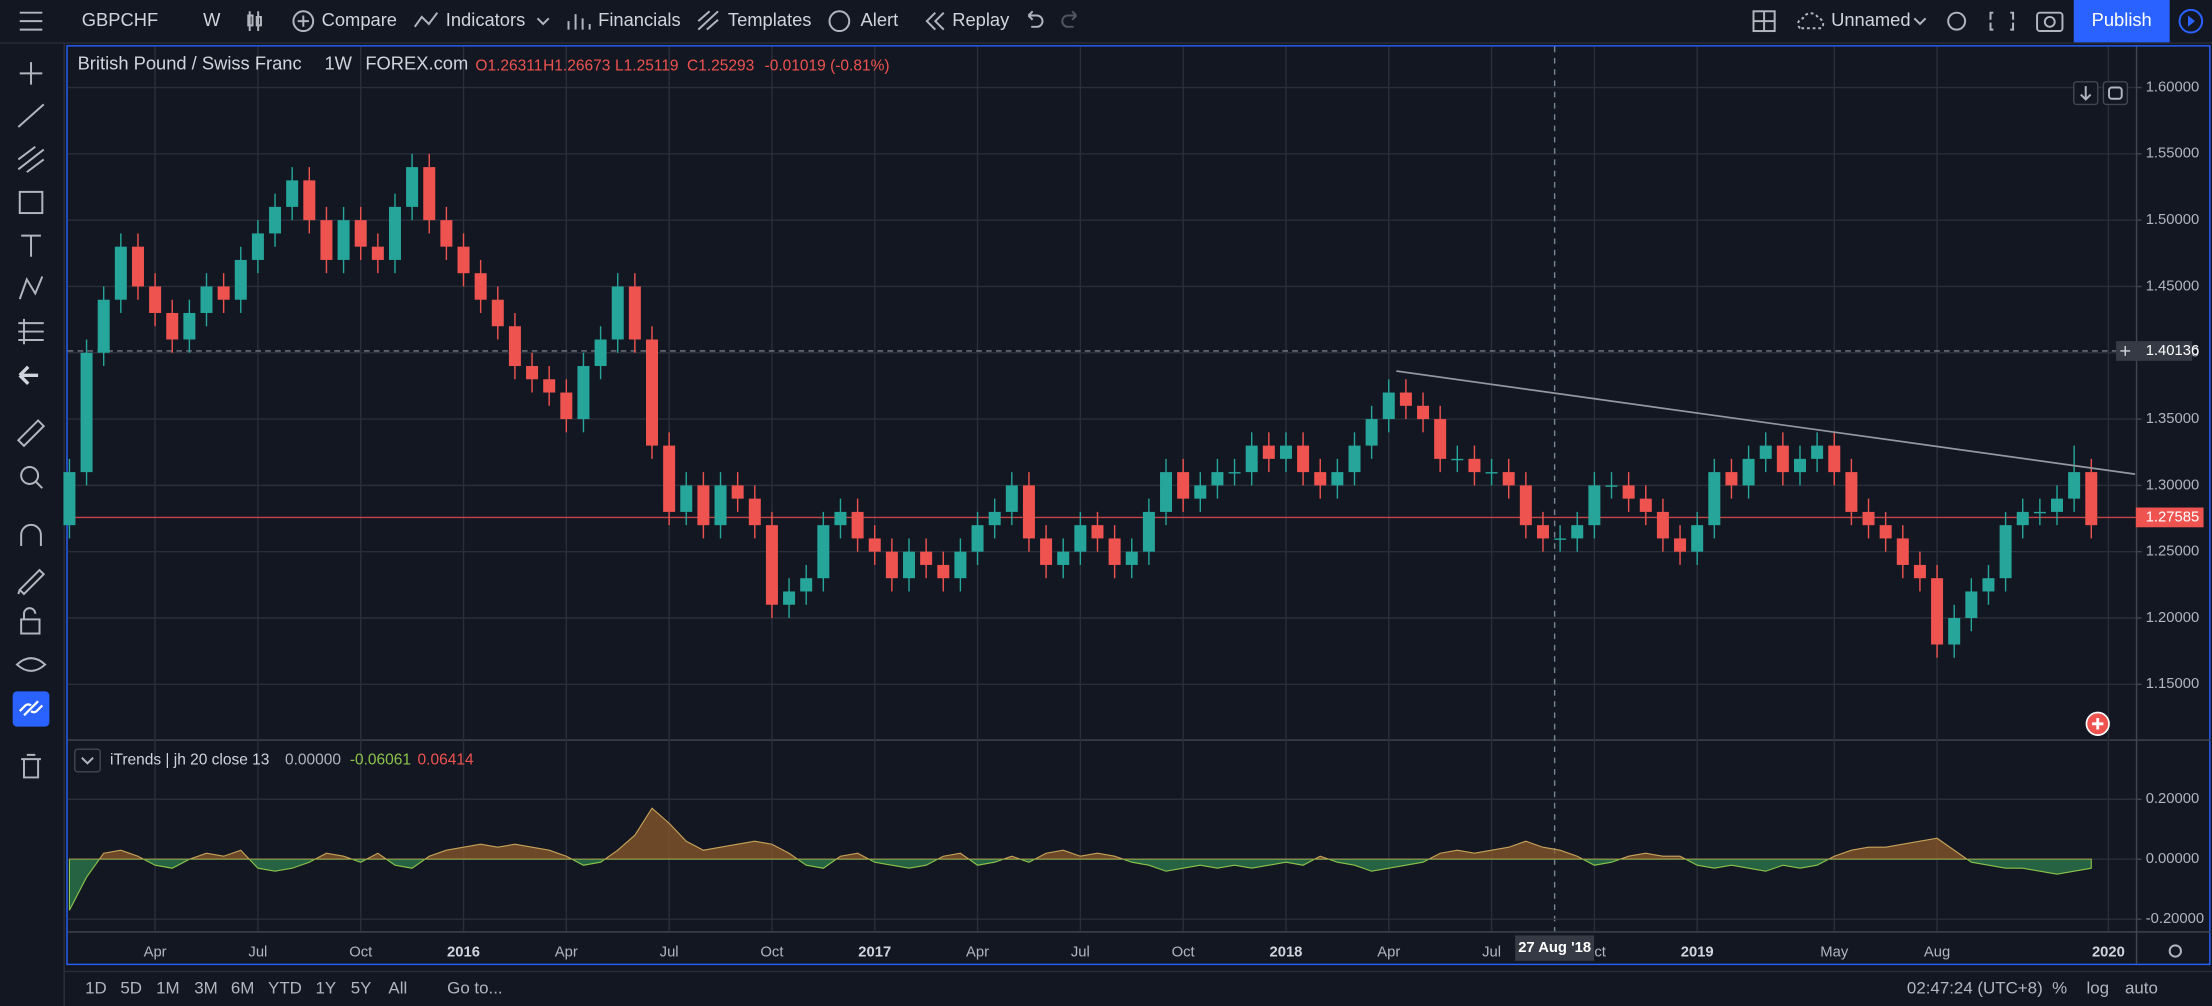  What do you see at coordinates (397, 988) in the screenshot?
I see `range-button: All` at bounding box center [397, 988].